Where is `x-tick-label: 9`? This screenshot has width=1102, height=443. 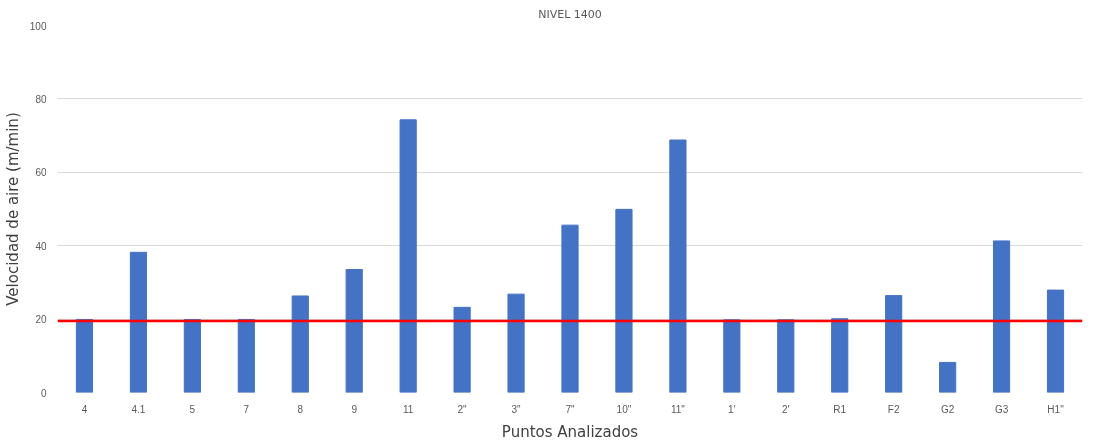 x-tick-label: 9 is located at coordinates (354, 409).